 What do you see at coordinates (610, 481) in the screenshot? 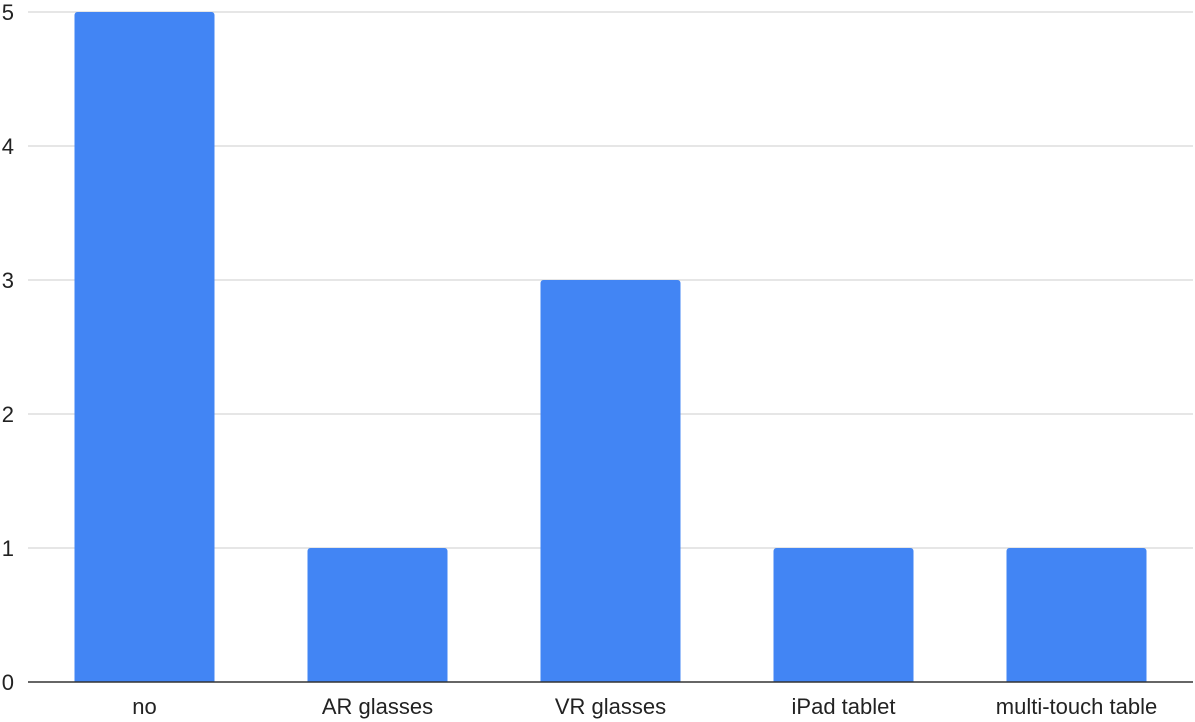
I see `bar-vr-glasses` at bounding box center [610, 481].